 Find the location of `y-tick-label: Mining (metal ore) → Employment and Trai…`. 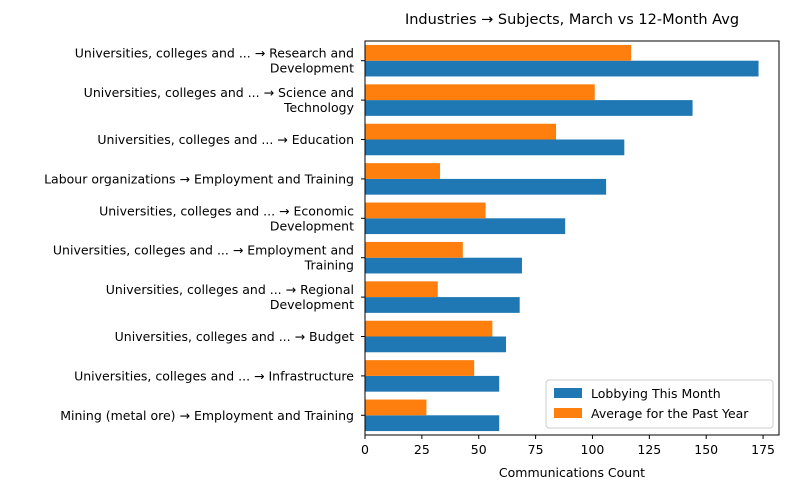

y-tick-label: Mining (metal ore) → Employment and Trai… is located at coordinates (207, 415).